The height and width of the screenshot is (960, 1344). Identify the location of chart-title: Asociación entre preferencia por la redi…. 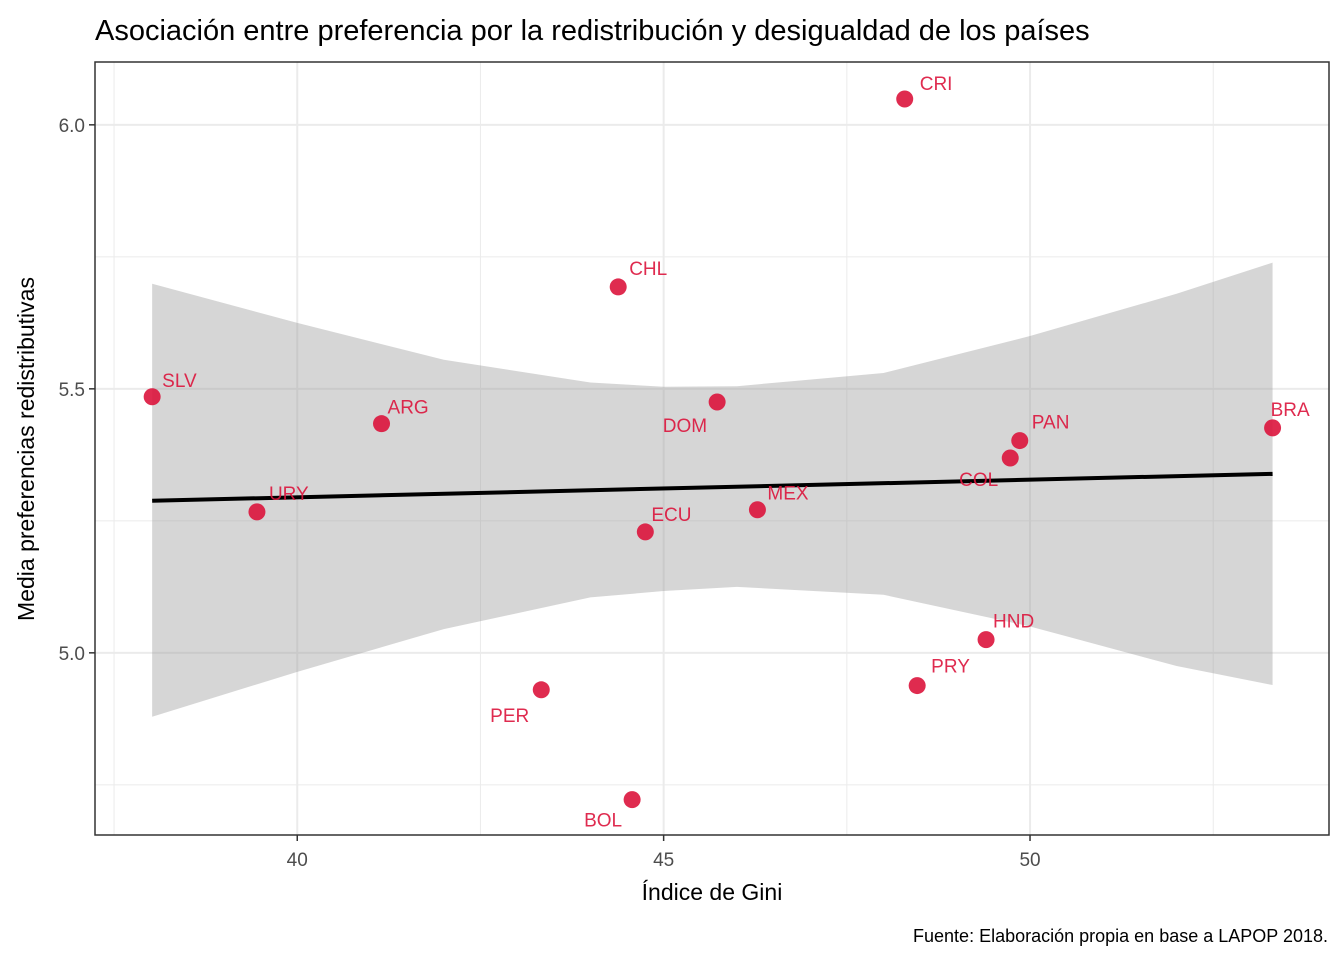
(592, 31).